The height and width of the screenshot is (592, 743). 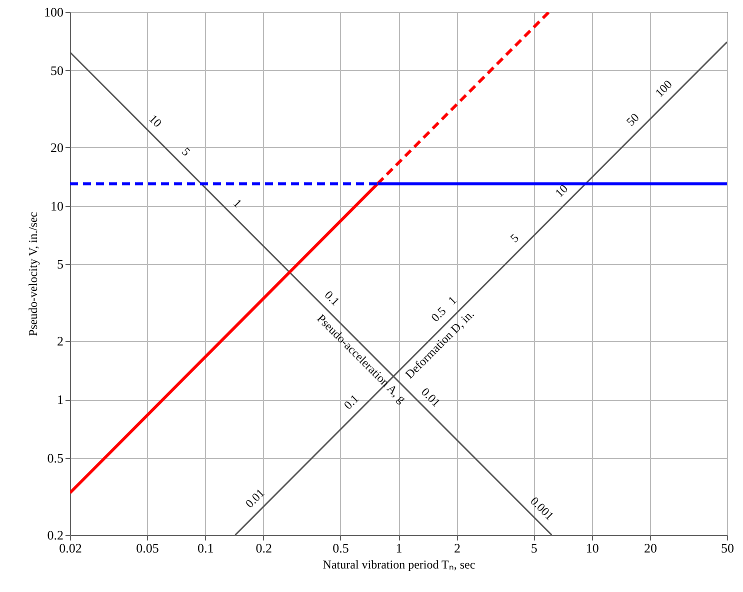 I want to click on y-tick-label: 100, so click(x=54, y=12).